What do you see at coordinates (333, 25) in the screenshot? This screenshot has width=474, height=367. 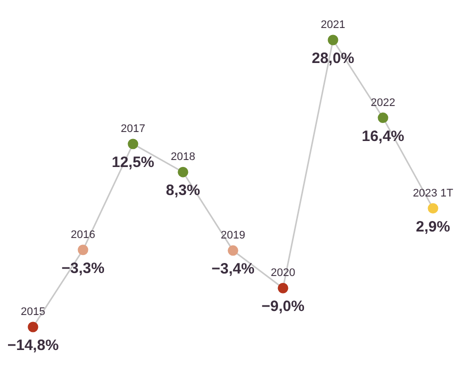 I see `x-tick-label: 2021` at bounding box center [333, 25].